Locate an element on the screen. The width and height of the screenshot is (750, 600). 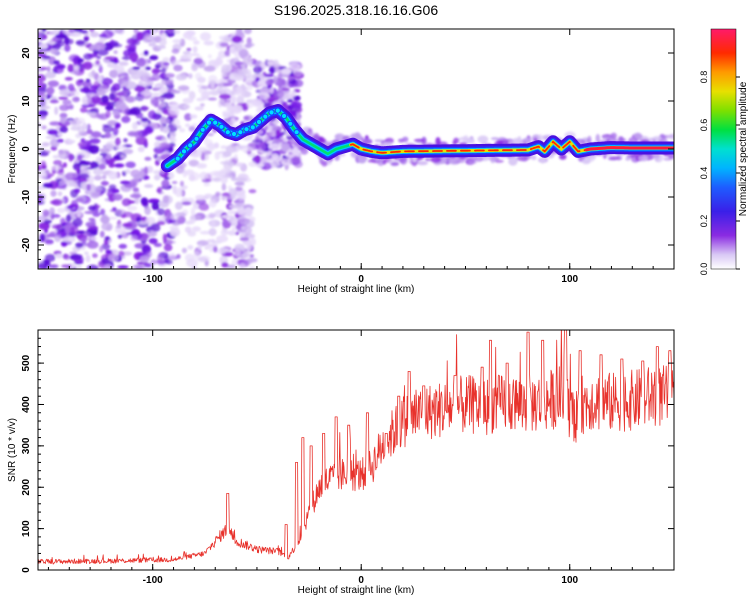
y-tick-label: 300 is located at coordinates (26, 445).